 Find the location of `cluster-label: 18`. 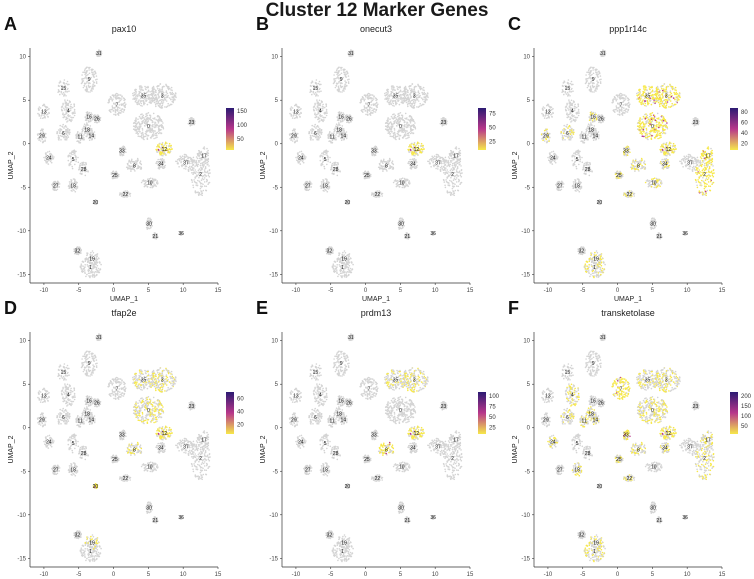

cluster-label: 18 is located at coordinates (339, 415).